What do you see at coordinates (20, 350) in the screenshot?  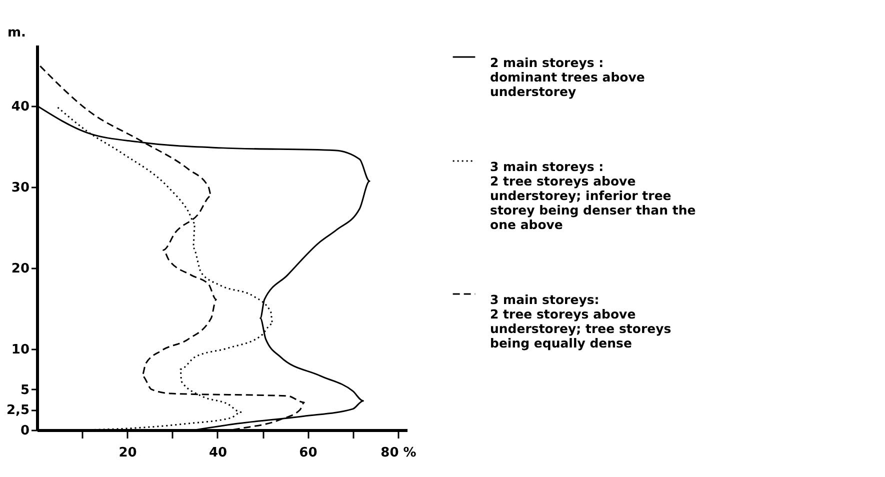 I see `y-tick-label: 10` at bounding box center [20, 350].